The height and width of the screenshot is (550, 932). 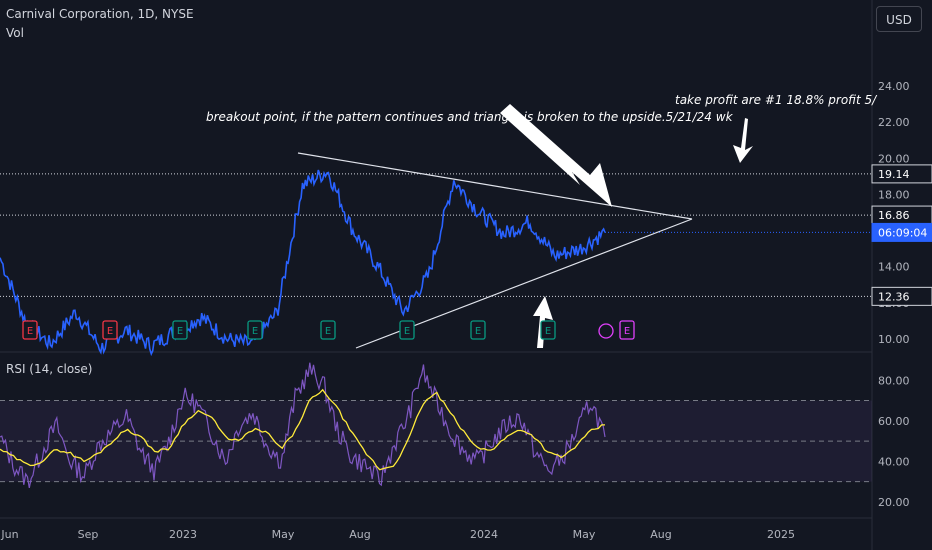 I want to click on volume-label: Vol, so click(x=15, y=33).